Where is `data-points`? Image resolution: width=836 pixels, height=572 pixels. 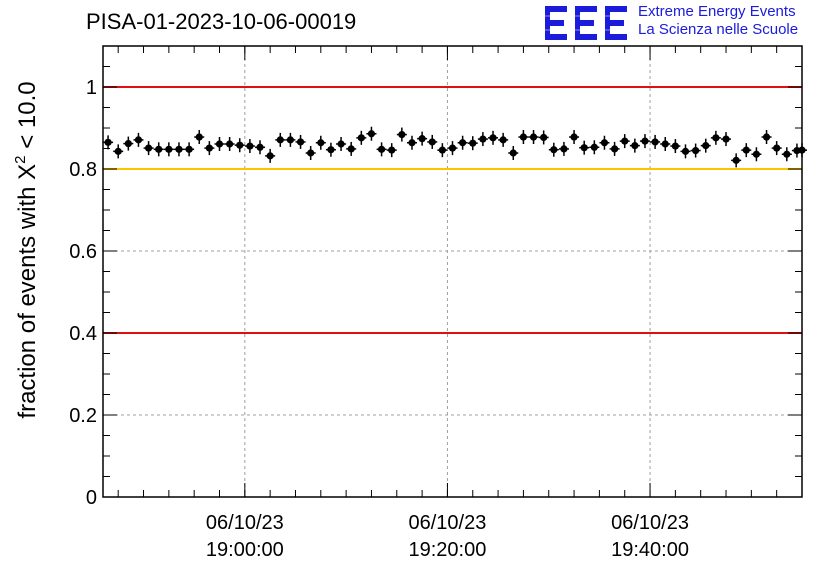 data-points is located at coordinates (455, 147).